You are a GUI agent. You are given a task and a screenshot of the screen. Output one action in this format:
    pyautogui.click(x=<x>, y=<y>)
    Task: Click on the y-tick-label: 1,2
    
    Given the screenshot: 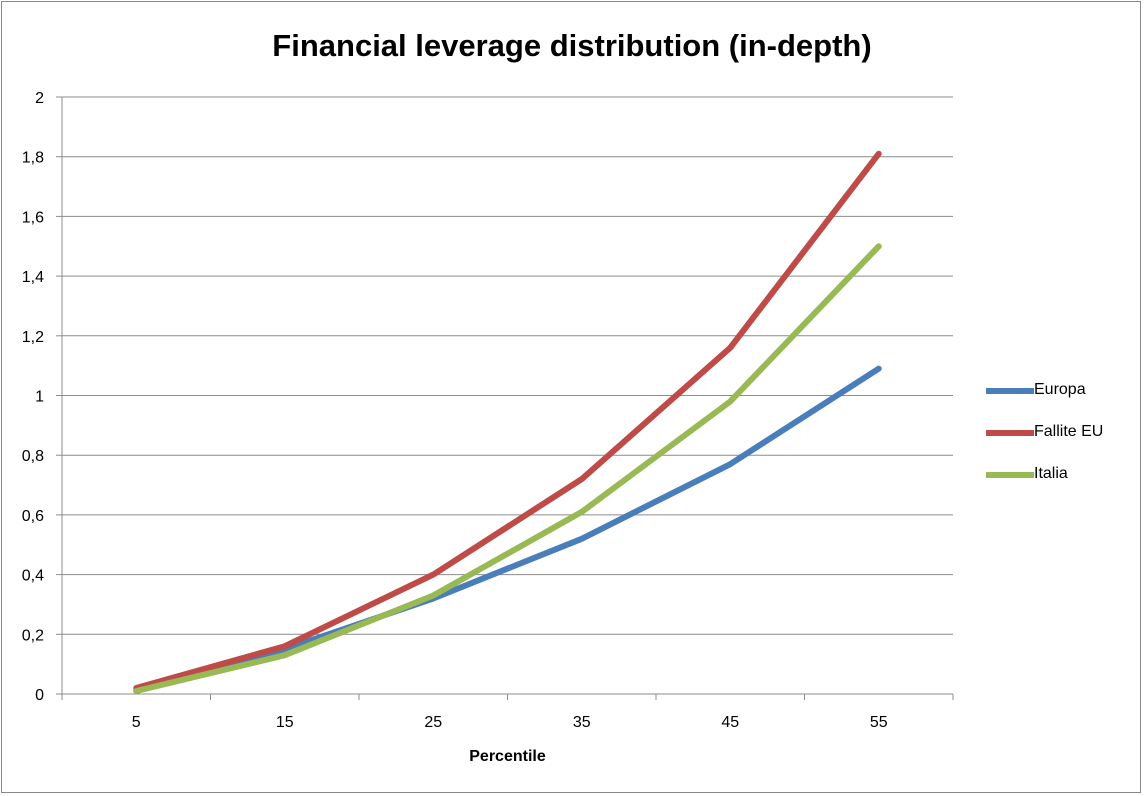 What is the action you would take?
    pyautogui.click(x=33, y=337)
    